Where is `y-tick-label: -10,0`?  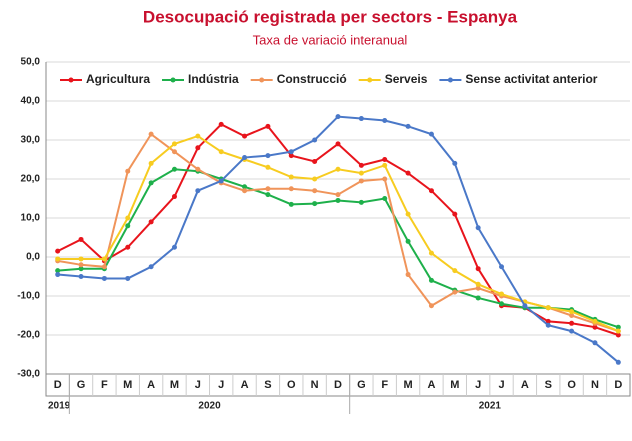 y-tick-label: -10,0 is located at coordinates (28, 296).